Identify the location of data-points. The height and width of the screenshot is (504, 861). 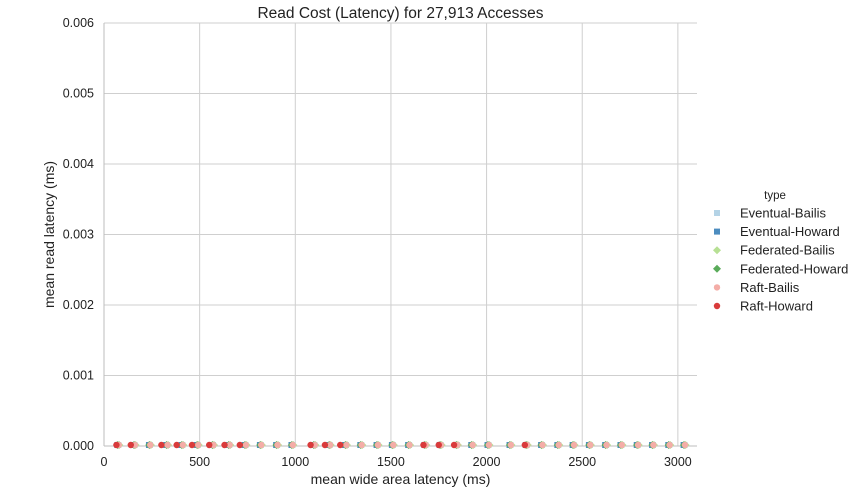
(401, 445).